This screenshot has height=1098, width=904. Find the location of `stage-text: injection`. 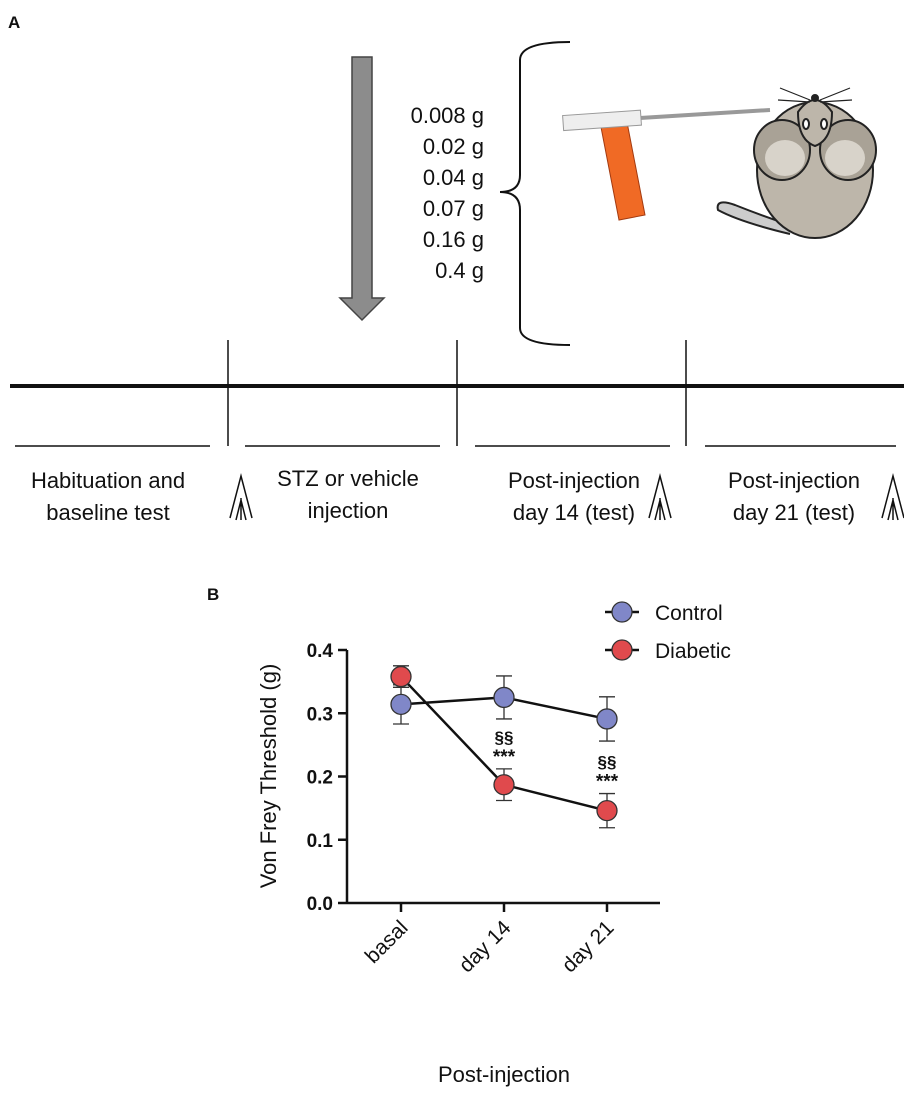

stage-text: injection is located at coordinates (348, 510).